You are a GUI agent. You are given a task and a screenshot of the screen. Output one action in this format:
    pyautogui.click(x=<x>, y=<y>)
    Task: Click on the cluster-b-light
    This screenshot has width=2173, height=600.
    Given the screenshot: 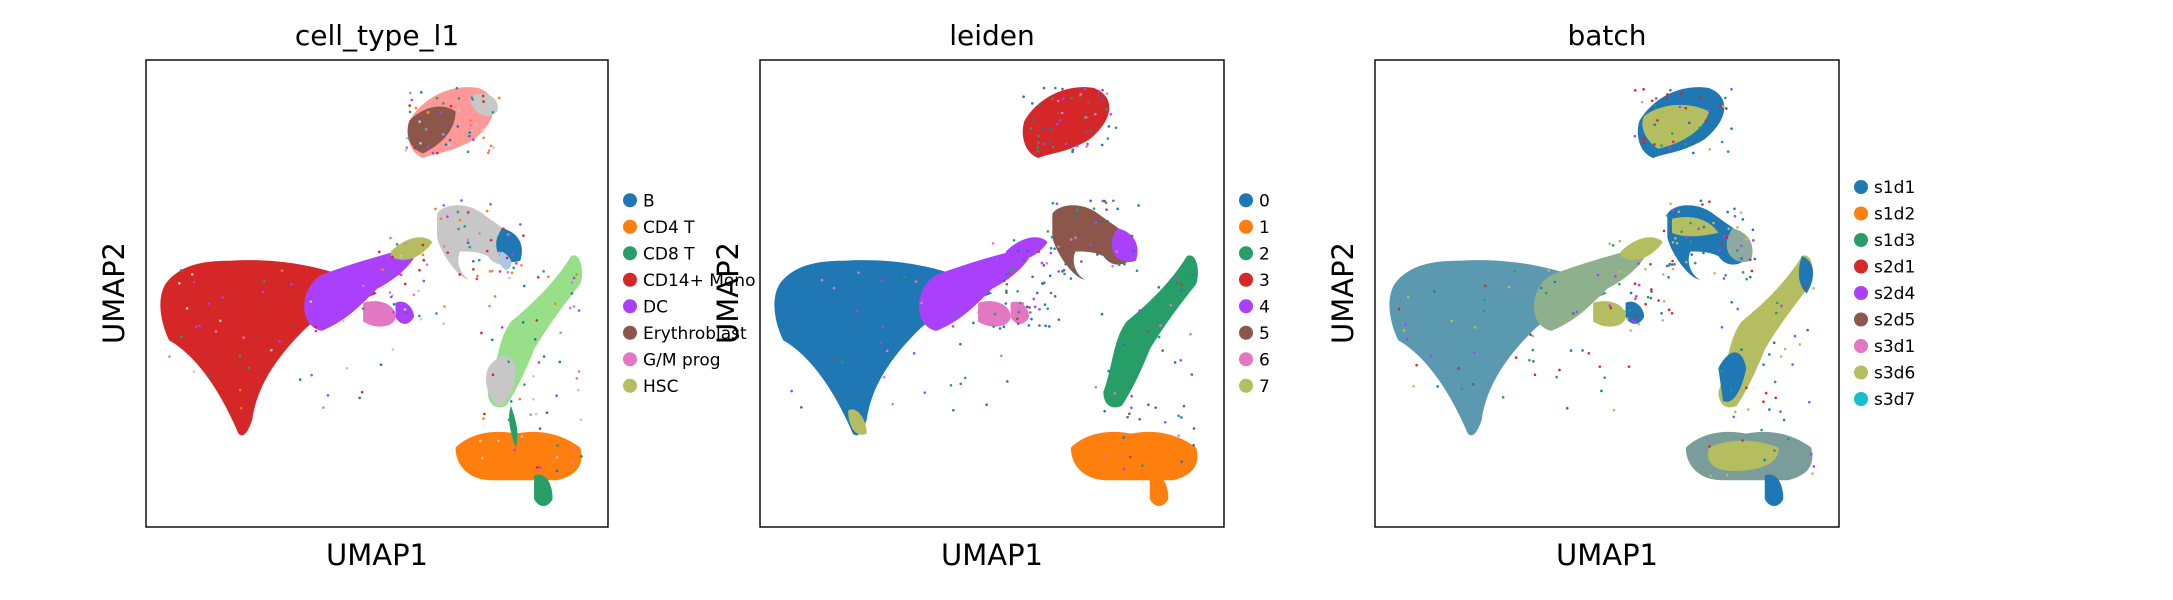 What is the action you would take?
    pyautogui.click(x=505, y=261)
    